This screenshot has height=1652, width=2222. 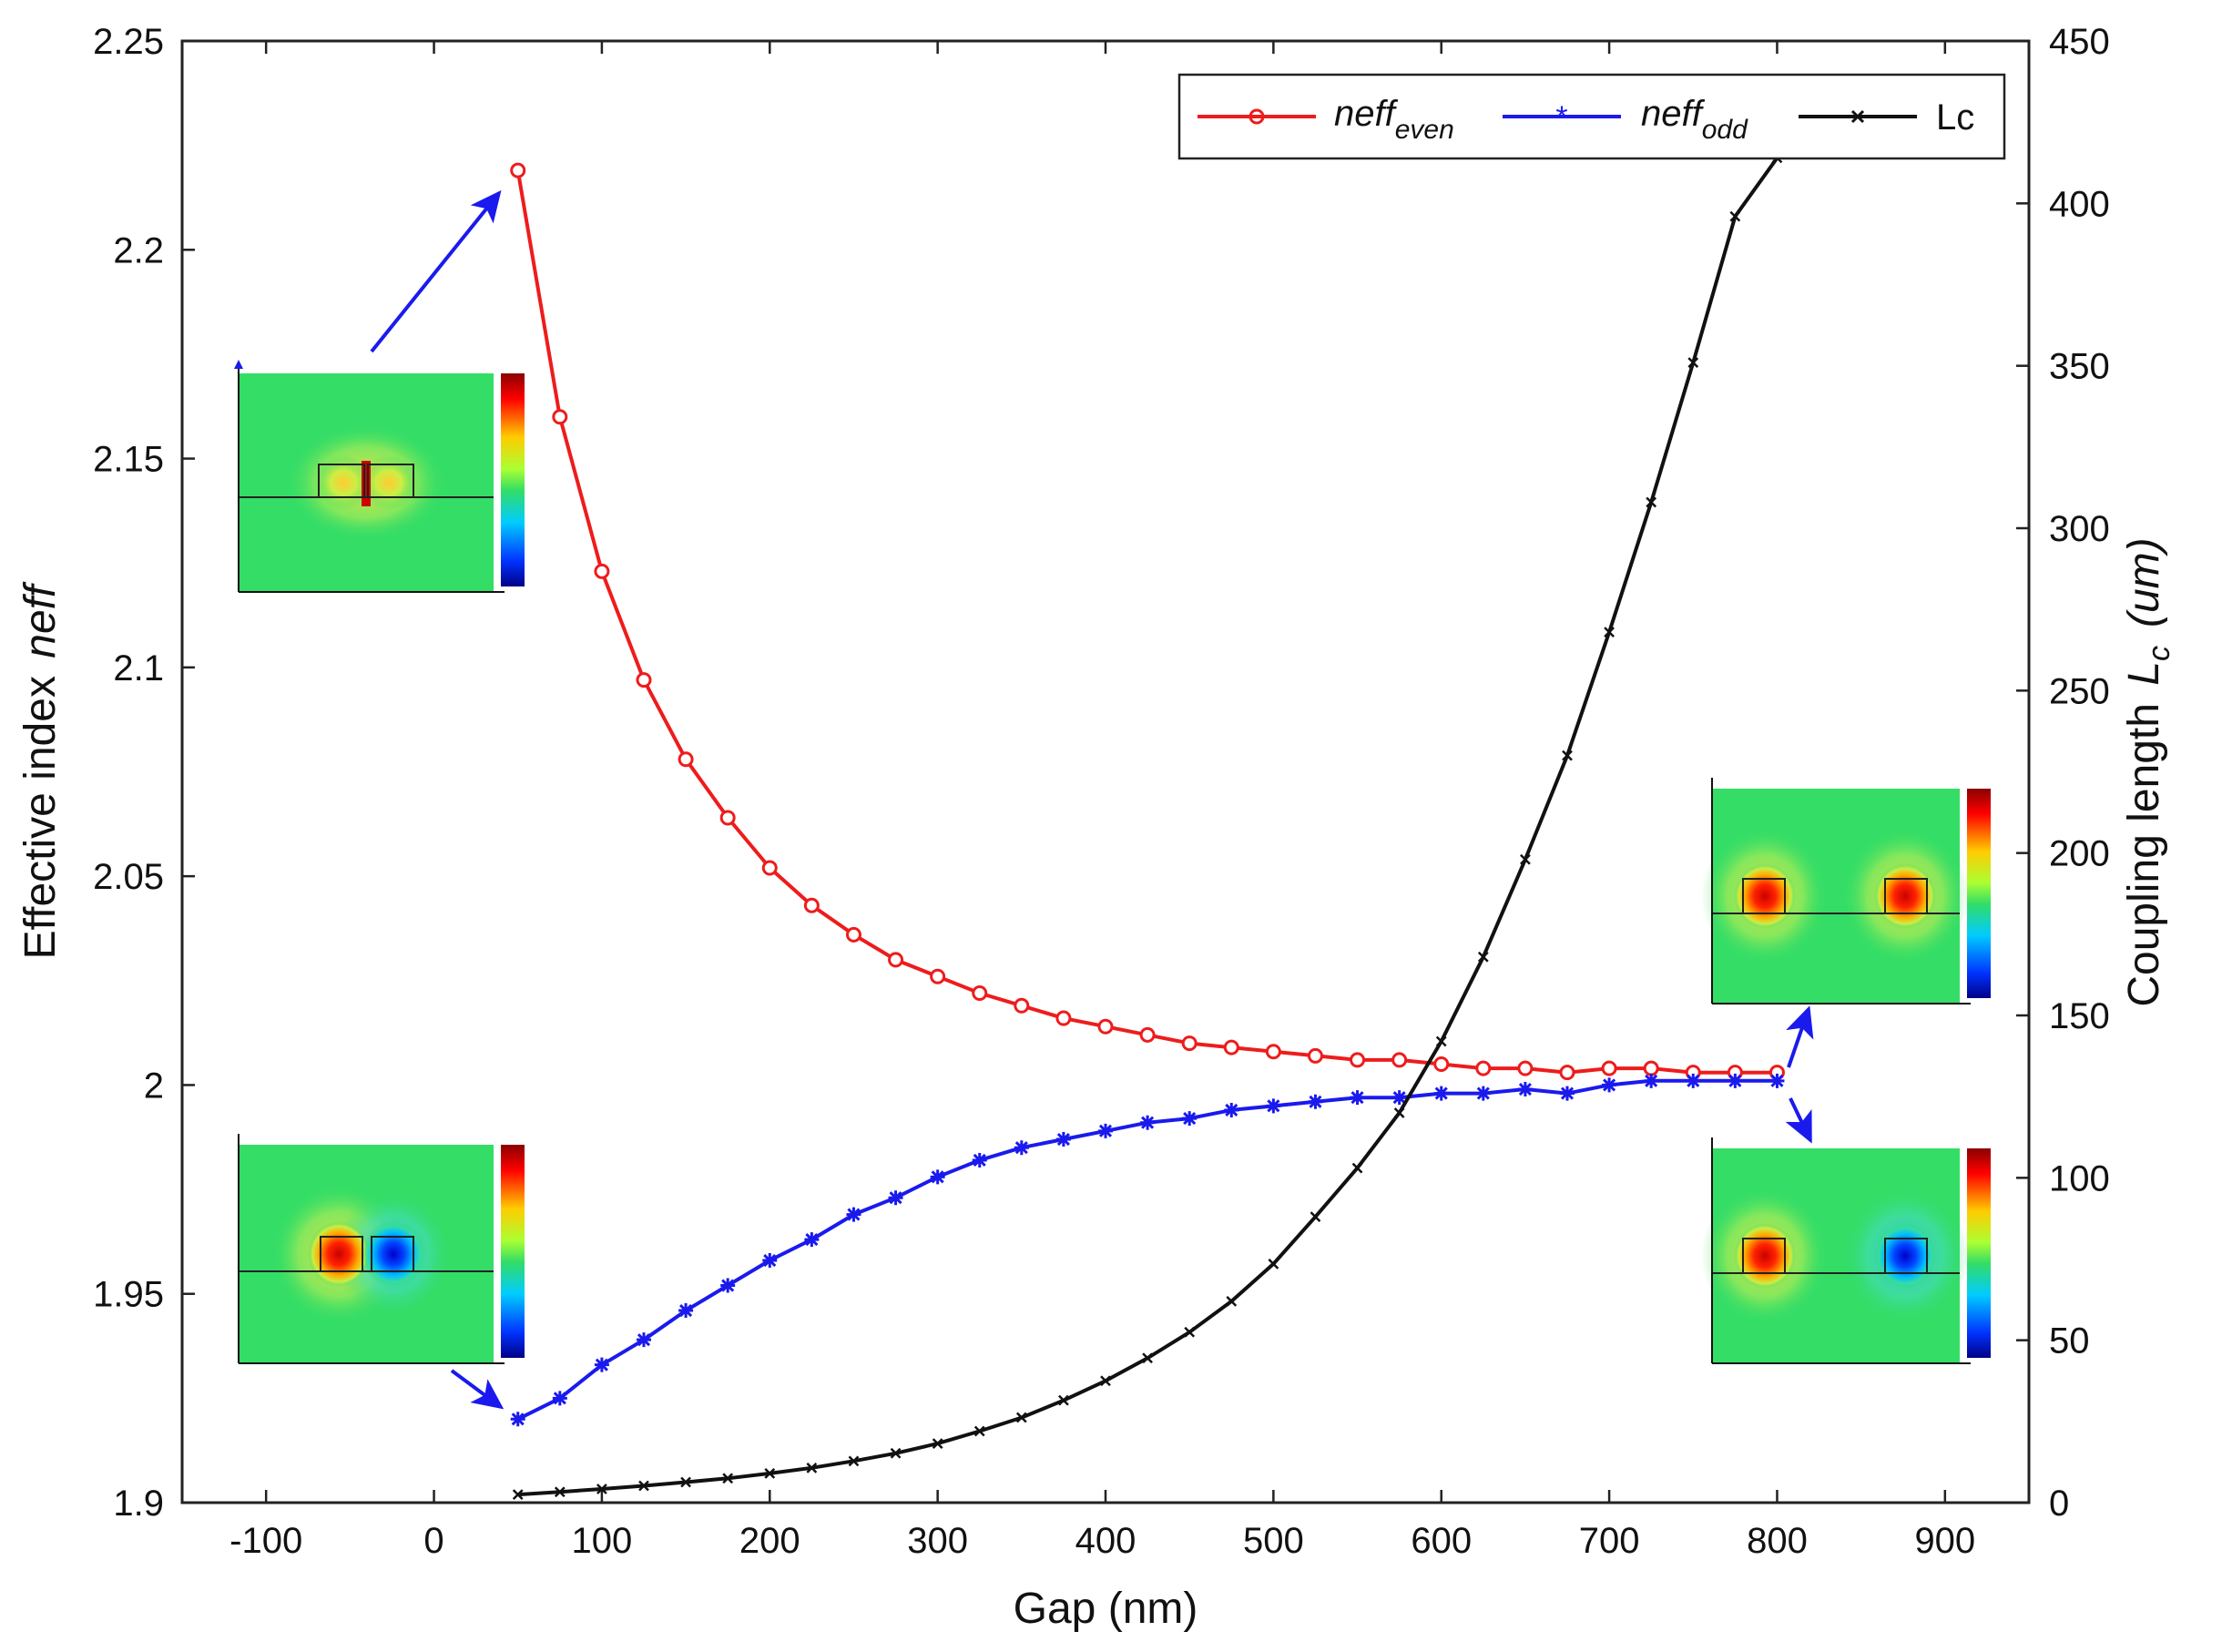 What do you see at coordinates (1857, 116) in the screenshot?
I see `legend-marker-lc` at bounding box center [1857, 116].